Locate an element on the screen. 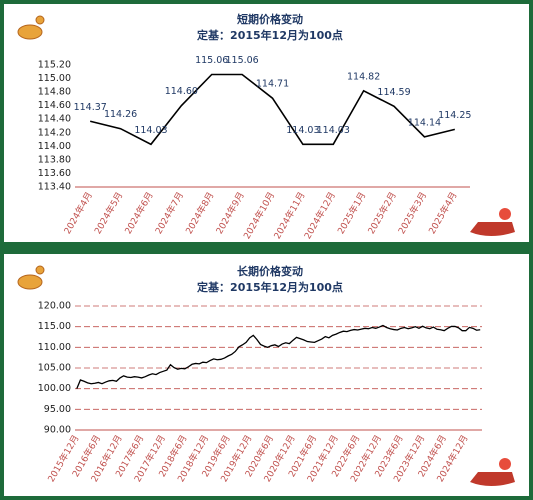  y-tick-label: 110.00 is located at coordinates (54, 347).